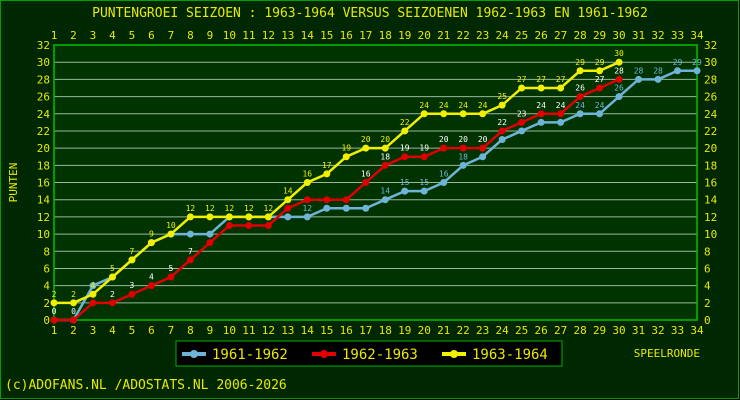 This screenshot has width=740, height=400. What do you see at coordinates (112, 330) in the screenshot?
I see `x-tick-label-bottom: 4` at bounding box center [112, 330].